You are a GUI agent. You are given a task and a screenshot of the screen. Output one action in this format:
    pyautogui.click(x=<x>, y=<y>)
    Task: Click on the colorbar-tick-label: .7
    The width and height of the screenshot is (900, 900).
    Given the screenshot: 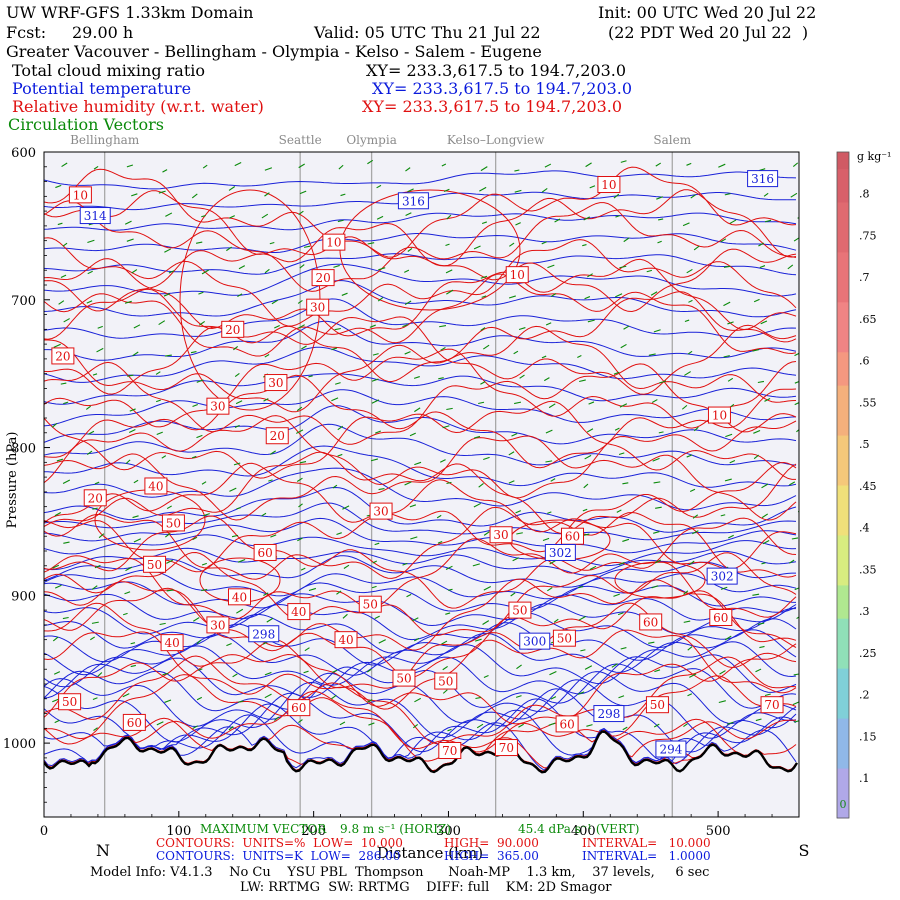 What is the action you would take?
    pyautogui.click(x=864, y=277)
    